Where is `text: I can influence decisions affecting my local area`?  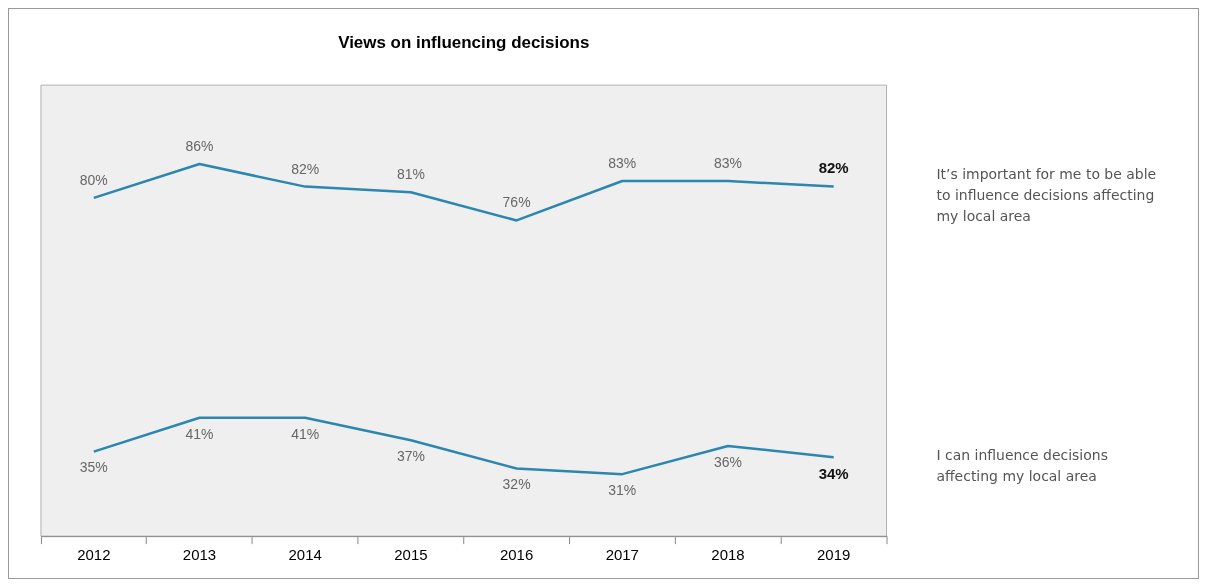 text: I can influence decisions affecting my local area is located at coordinates (1022, 466).